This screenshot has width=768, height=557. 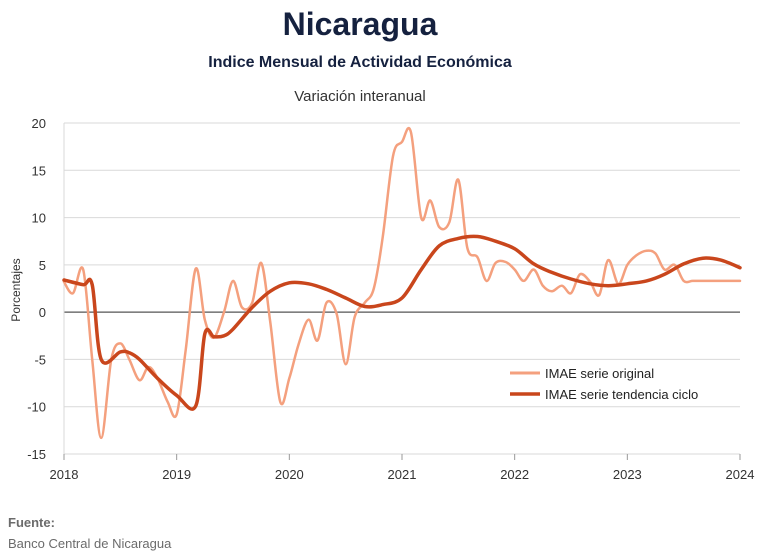 What do you see at coordinates (289, 474) in the screenshot?
I see `x-tick-label: 2020` at bounding box center [289, 474].